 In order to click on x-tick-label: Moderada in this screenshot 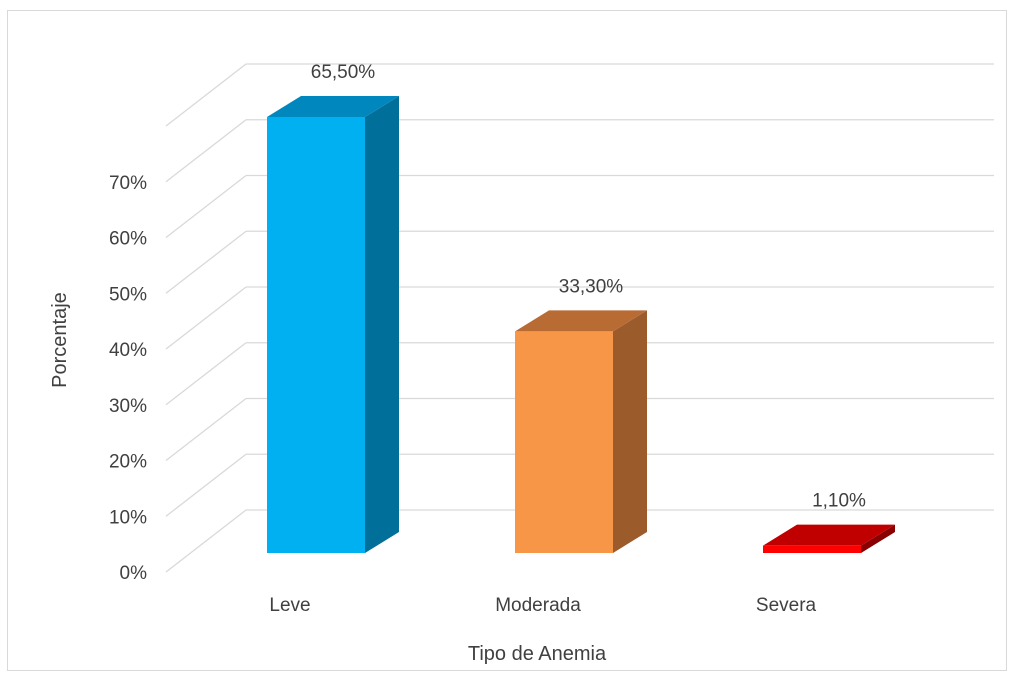, I will do `click(538, 605)`.